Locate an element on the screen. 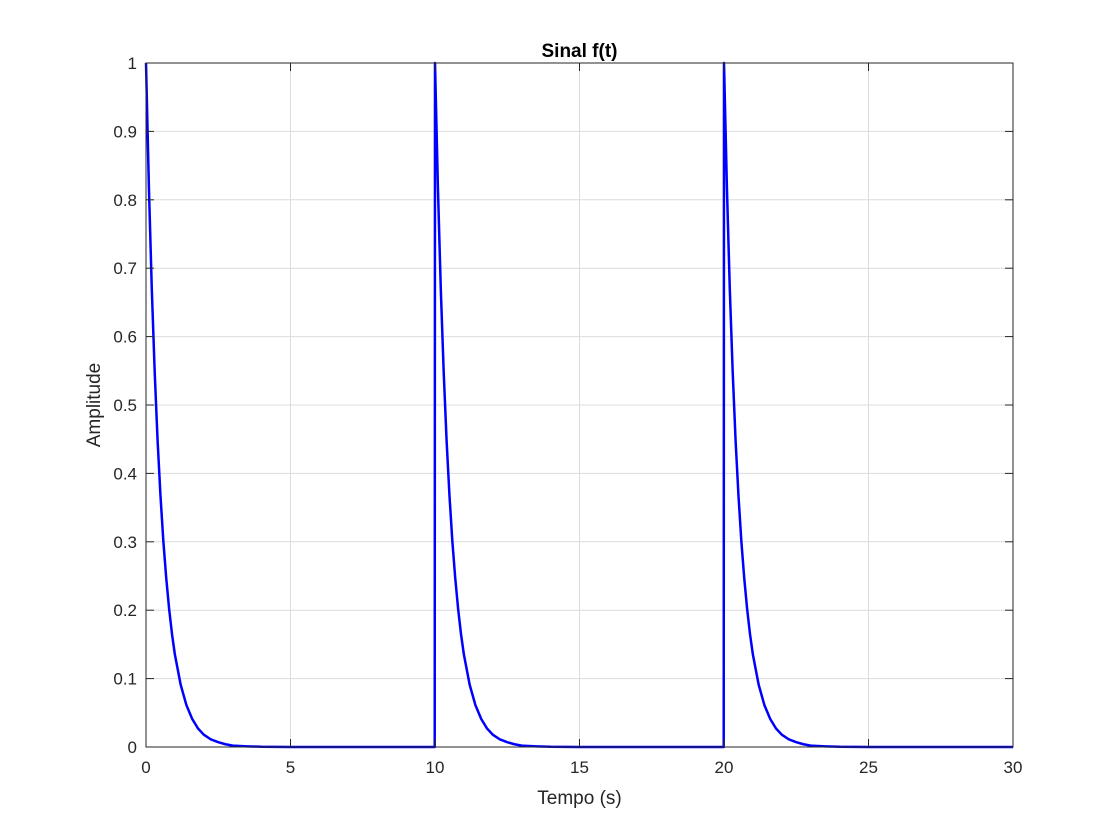  y-tick-label: 0.5 is located at coordinates (125, 405).